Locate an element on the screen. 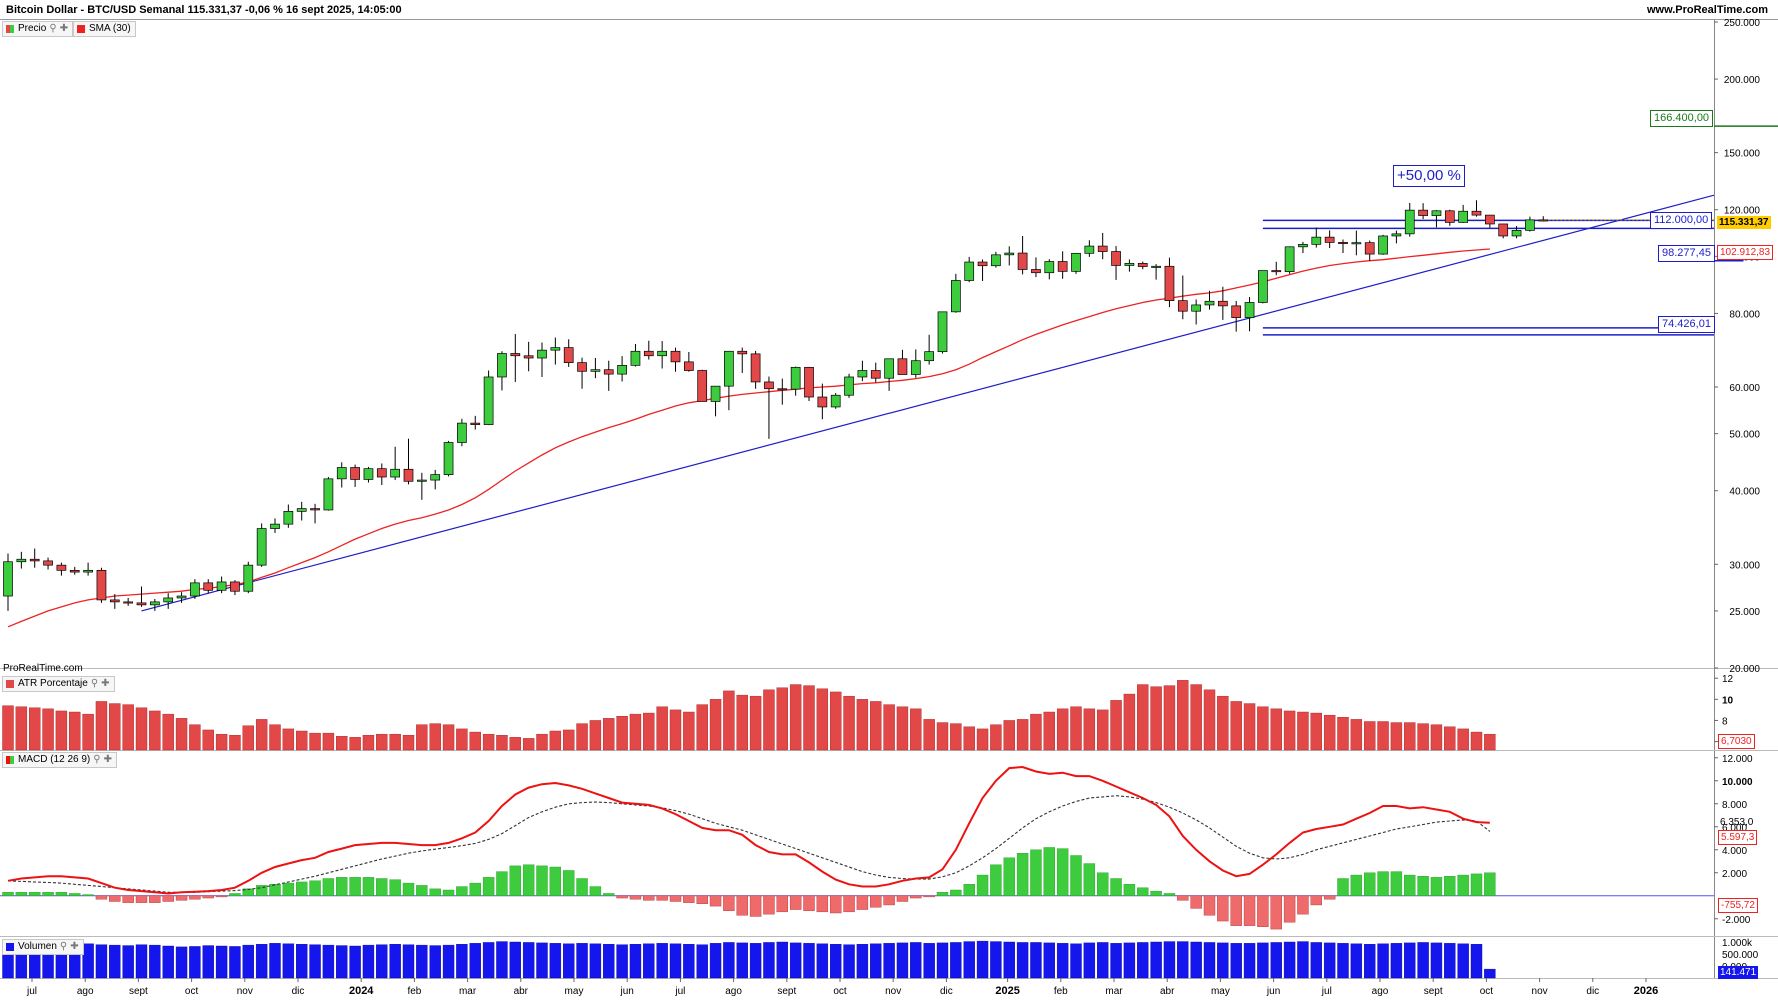 Image resolution: width=1778 pixels, height=1000 pixels. support-price-box: 98.277,45 is located at coordinates (1686, 253).